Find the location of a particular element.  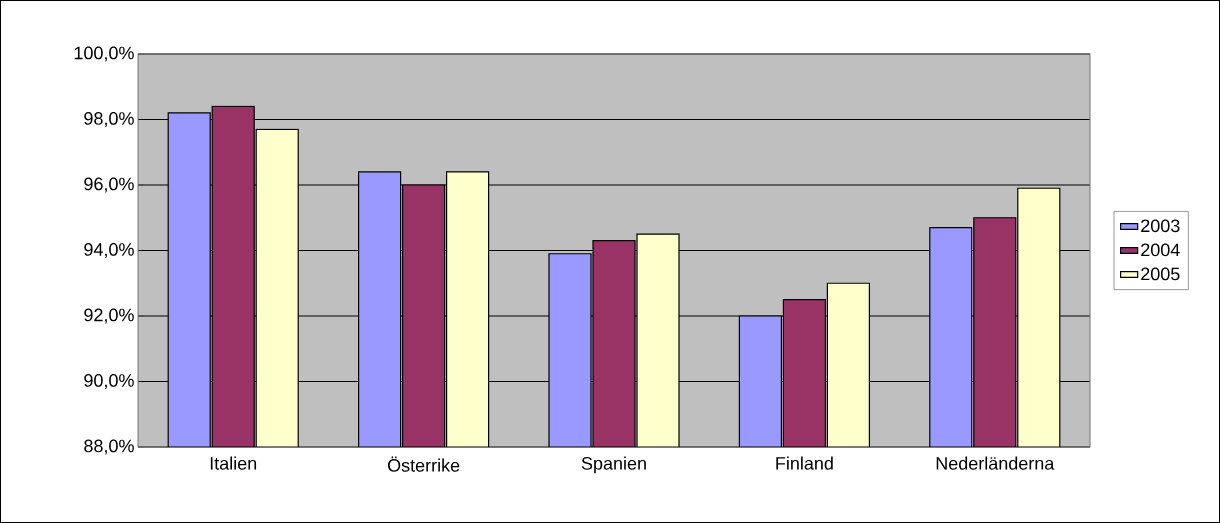

legend-label: 2003 is located at coordinates (1160, 226).